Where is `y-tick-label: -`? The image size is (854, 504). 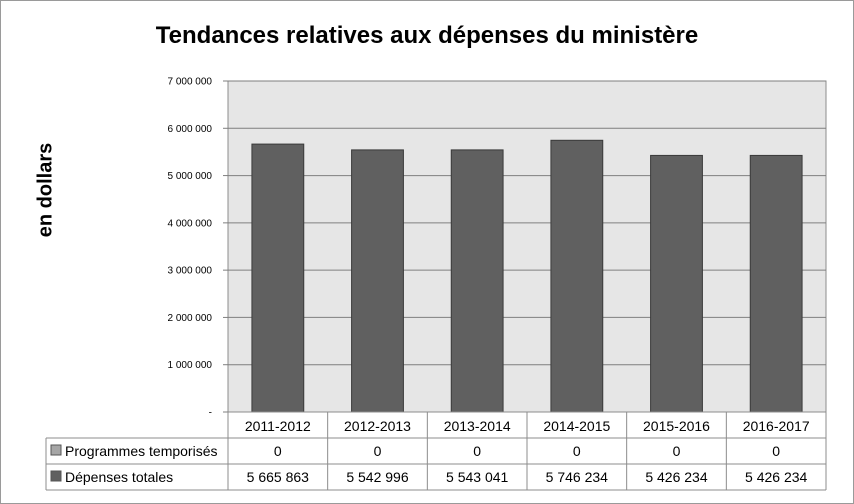
y-tick-label: - is located at coordinates (210, 413).